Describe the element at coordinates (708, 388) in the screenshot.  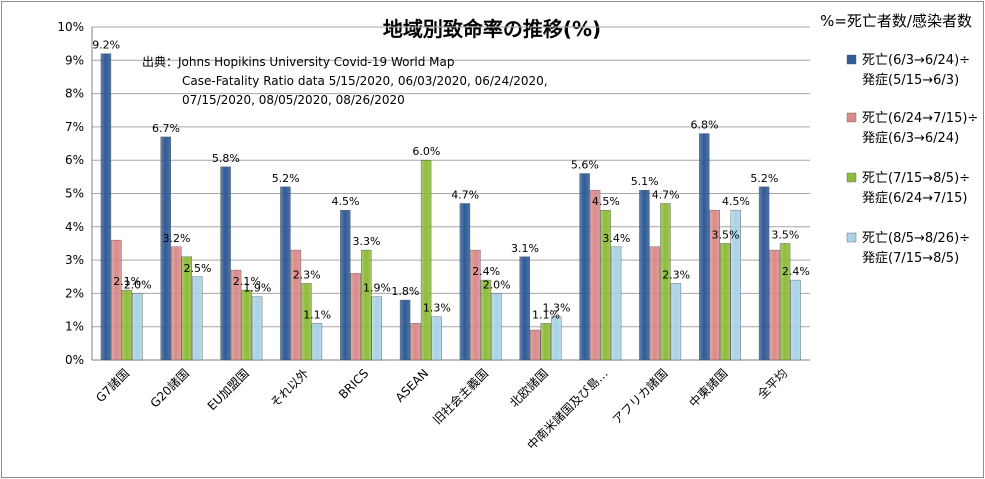
I see `x-category-label: 中東諸国` at that location.